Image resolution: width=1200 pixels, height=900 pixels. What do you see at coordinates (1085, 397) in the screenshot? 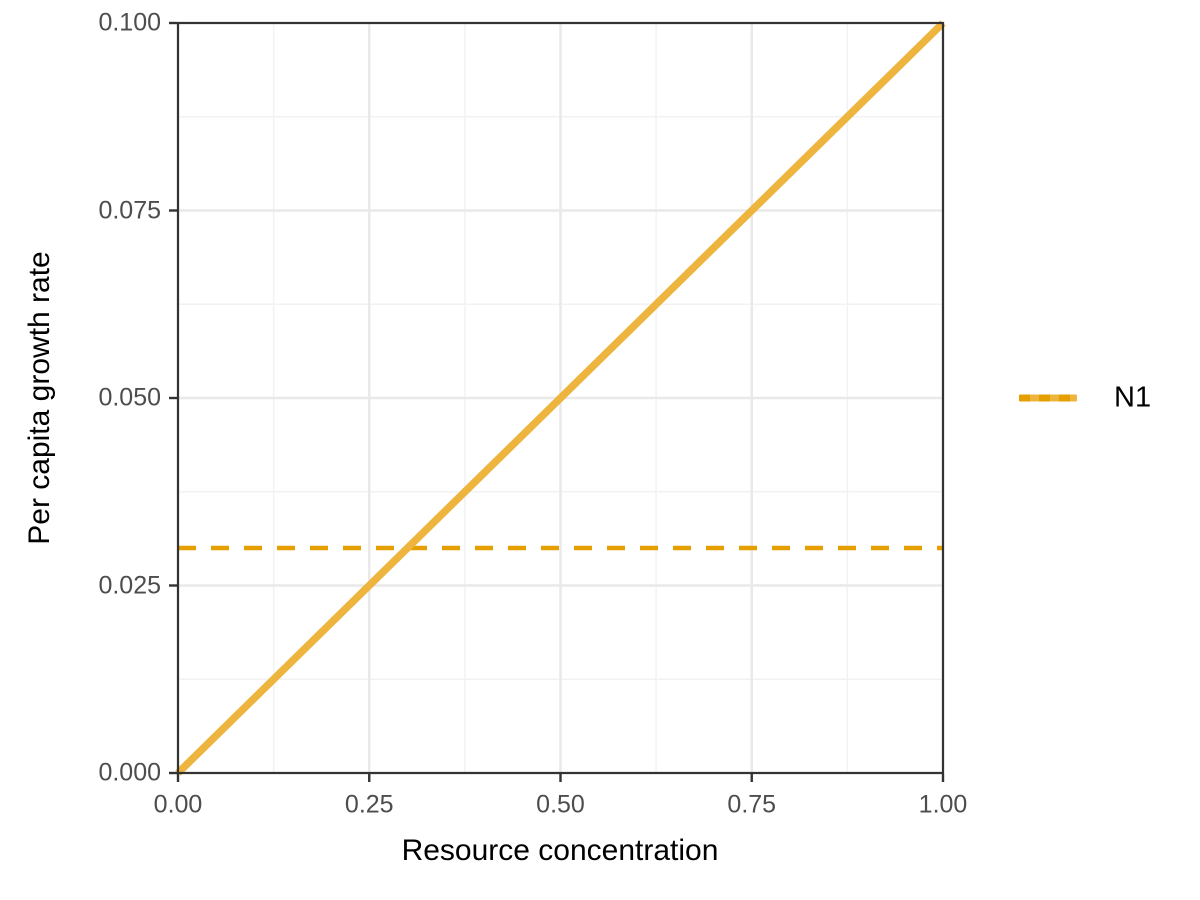
I see `legend: N1` at bounding box center [1085, 397].